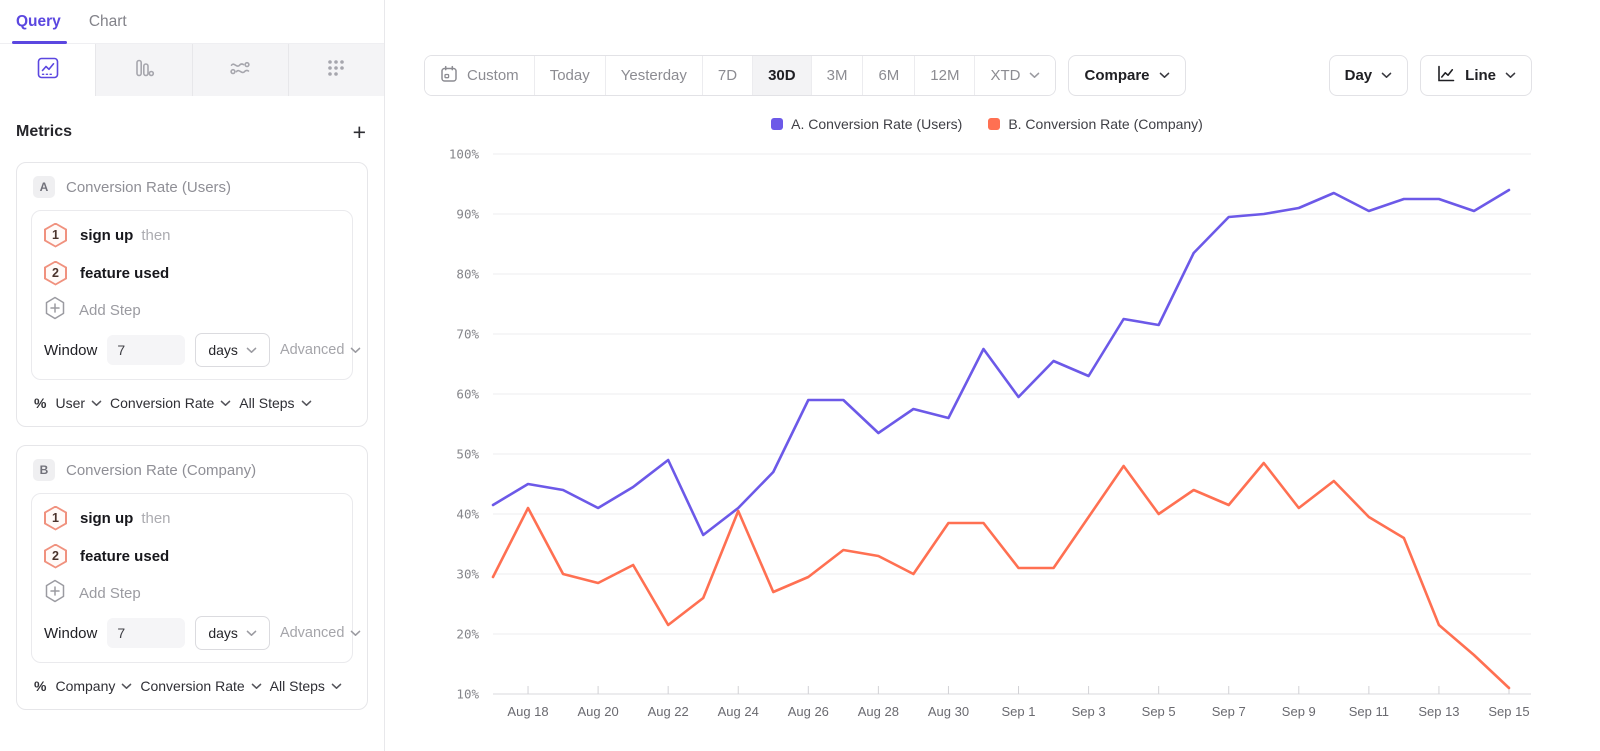 Image resolution: width=1600 pixels, height=751 pixels. I want to click on view-insights-button, so click(48, 70).